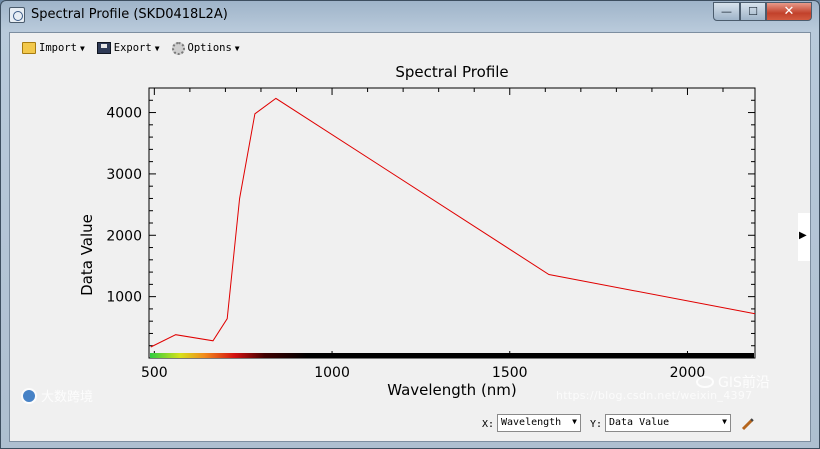 The height and width of the screenshot is (449, 820). Describe the element at coordinates (124, 298) in the screenshot. I see `y-tick-label: 1000` at that location.